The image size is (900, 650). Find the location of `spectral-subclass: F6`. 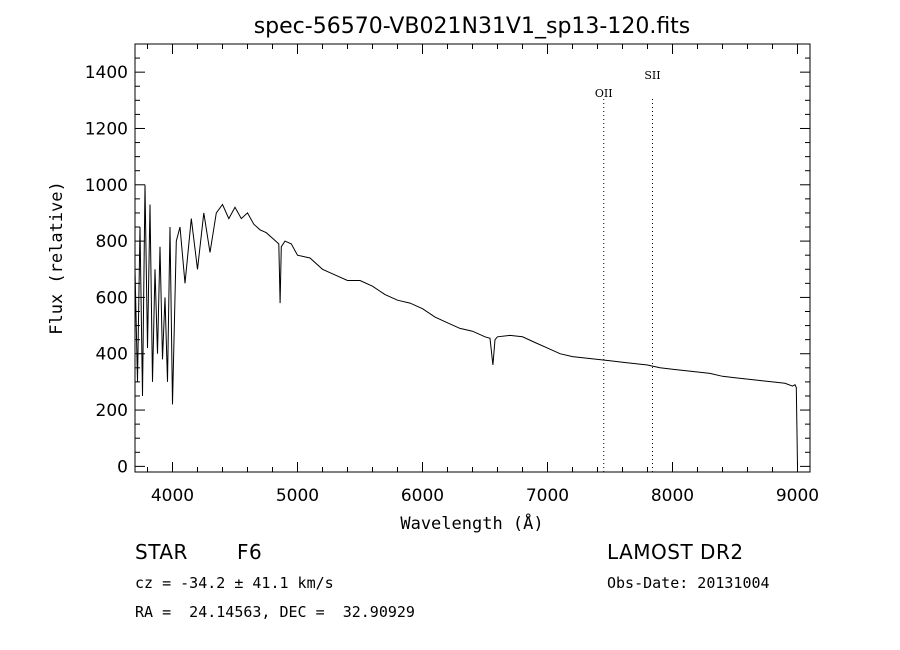

spectral-subclass: F6 is located at coordinates (250, 552).